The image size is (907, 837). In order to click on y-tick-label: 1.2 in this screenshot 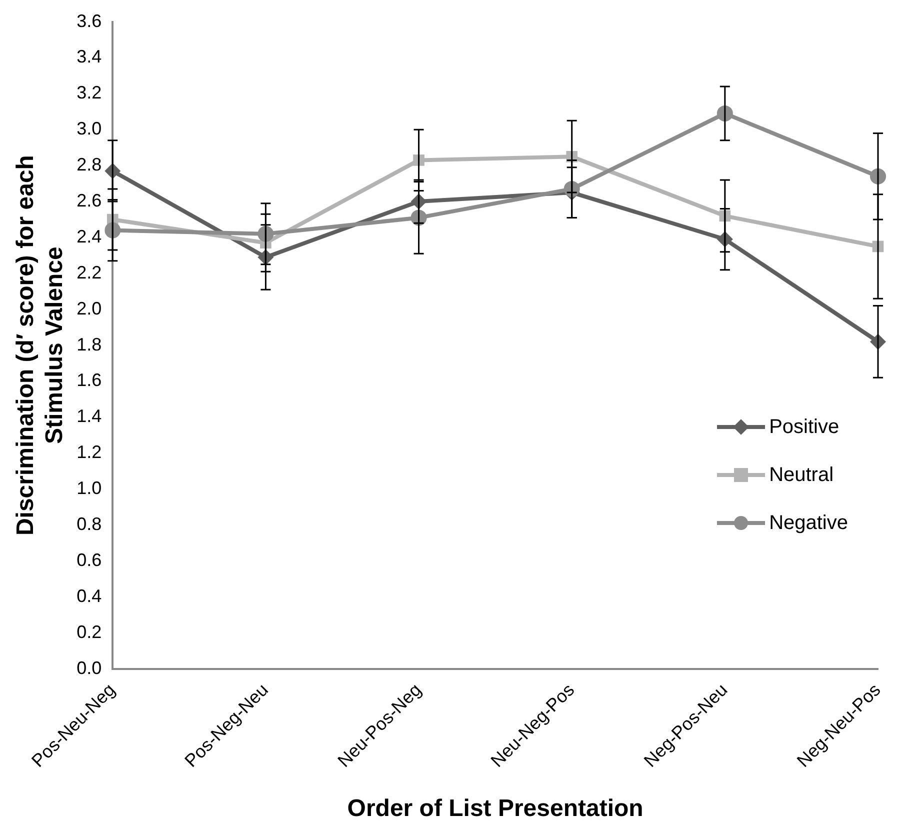, I will do `click(89, 452)`.